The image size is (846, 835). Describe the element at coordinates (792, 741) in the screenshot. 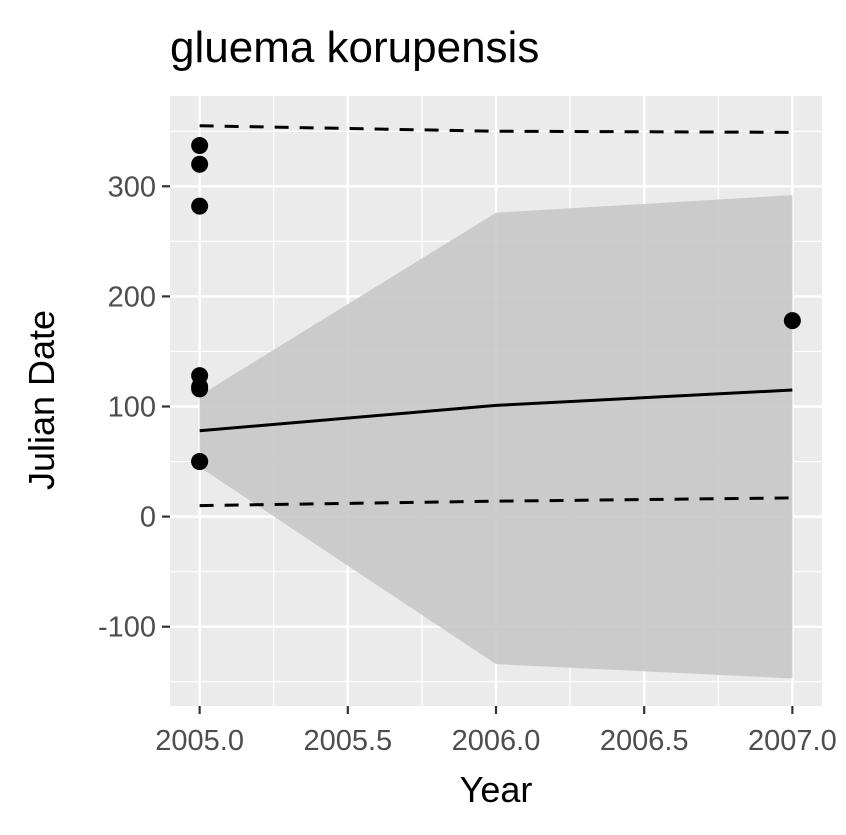

I see `x-tick-label: 2007.0` at that location.